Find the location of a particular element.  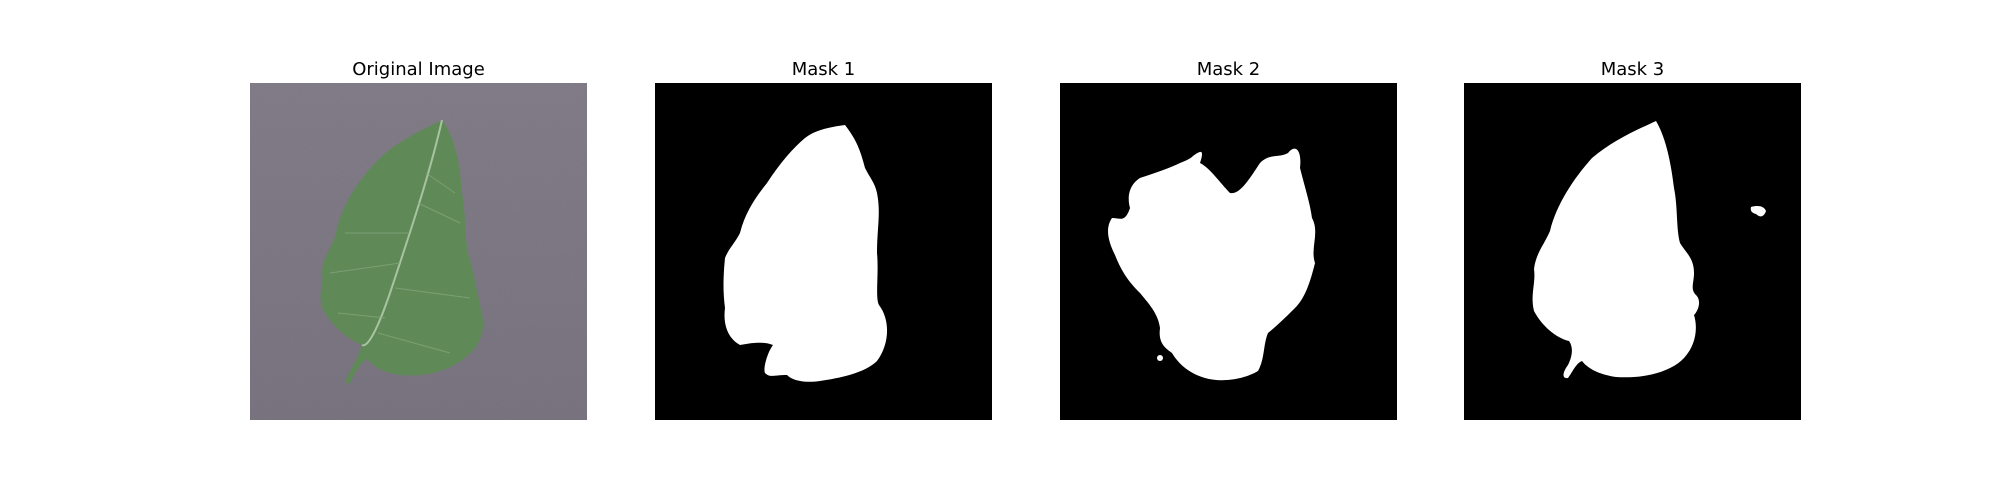

panel-title: Original Image is located at coordinates (418, 69).